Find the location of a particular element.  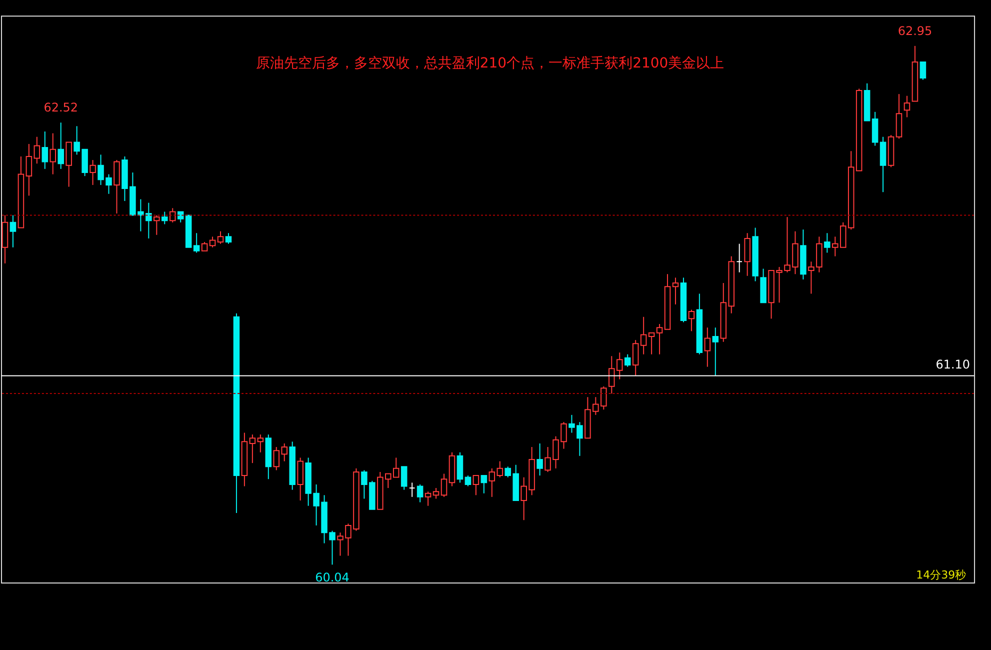

annotation: 60.04 is located at coordinates (332, 577).